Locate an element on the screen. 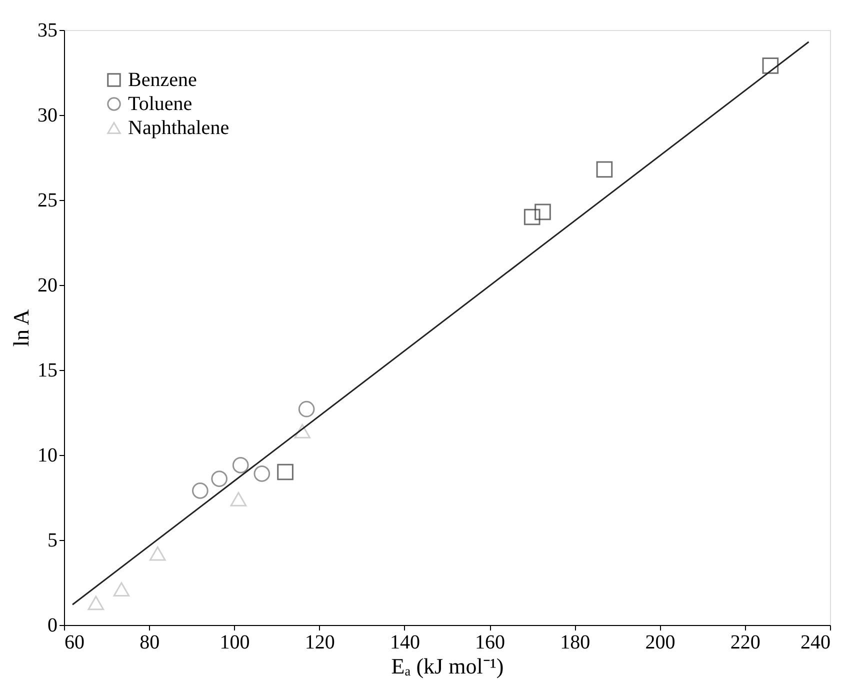 This screenshot has height=687, width=861. legend-label: Benzene is located at coordinates (162, 80).